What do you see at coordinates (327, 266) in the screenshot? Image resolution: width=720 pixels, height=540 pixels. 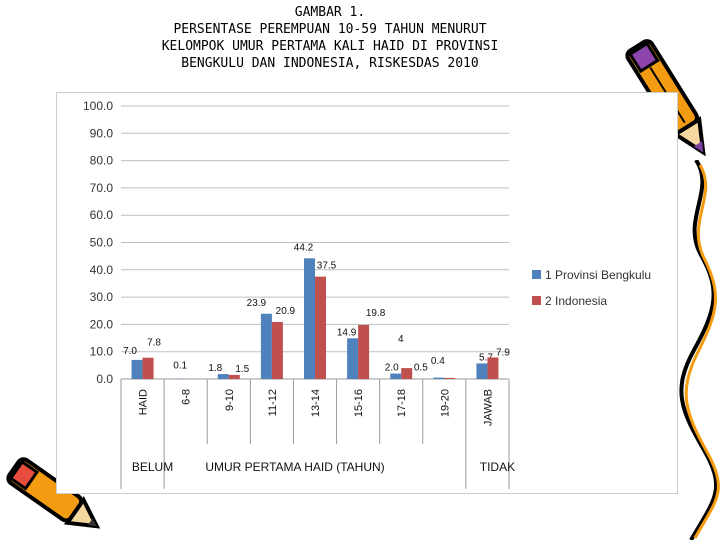 I see `data-label: 37.5` at bounding box center [327, 266].